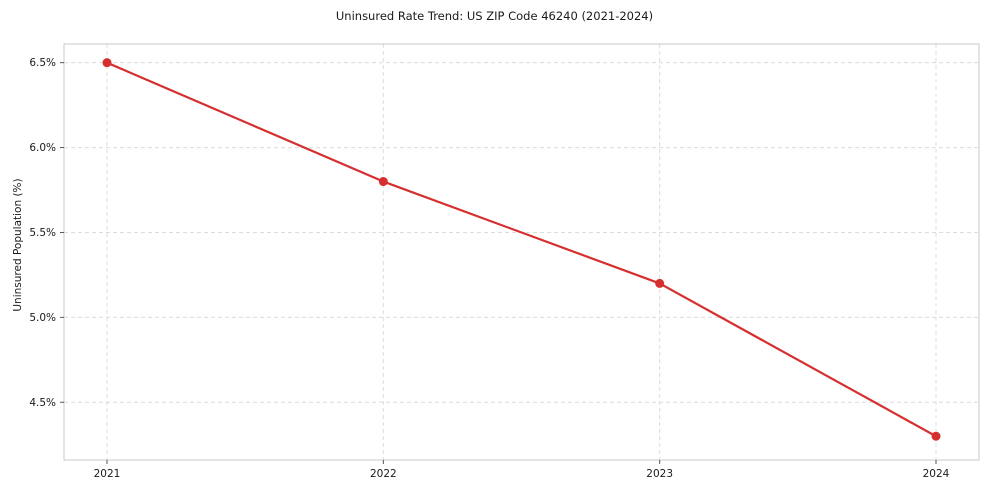  What do you see at coordinates (42, 318) in the screenshot?
I see `y-tick-label: 5.0%` at bounding box center [42, 318].